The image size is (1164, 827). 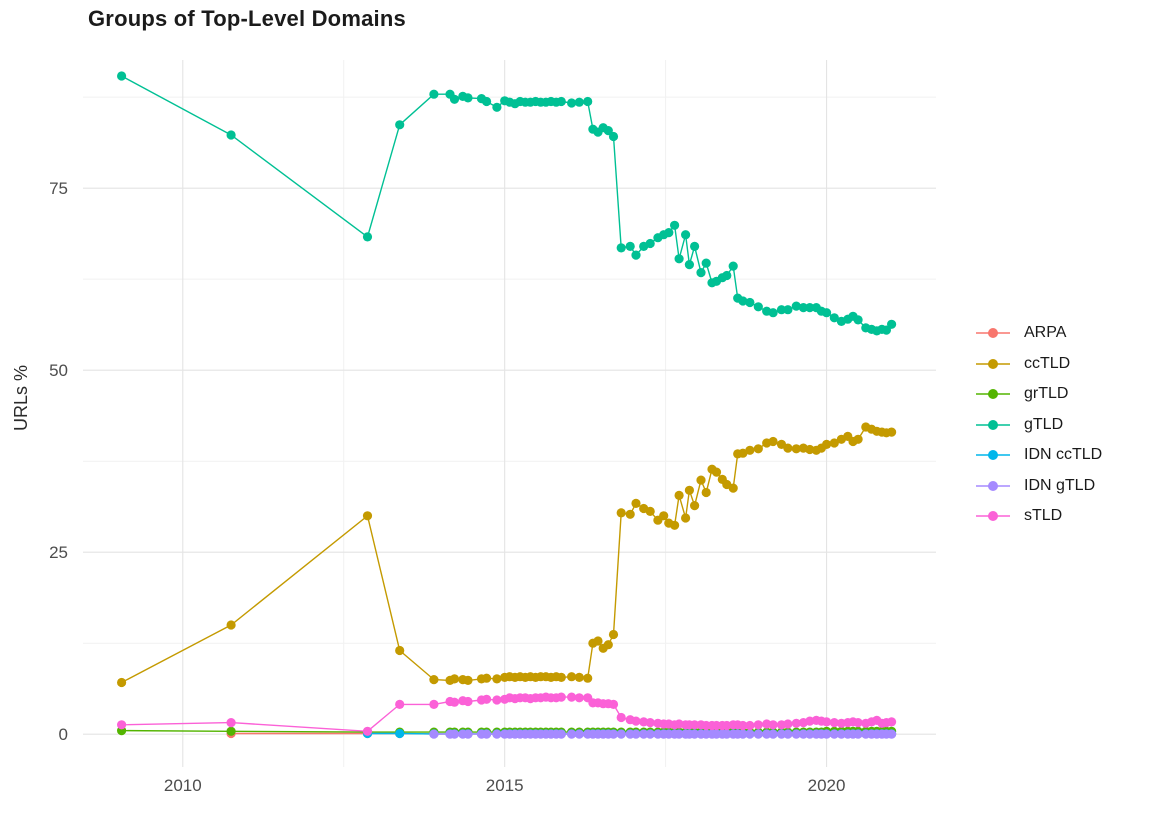 I want to click on legend-label: ccTLD, so click(x=1047, y=363).